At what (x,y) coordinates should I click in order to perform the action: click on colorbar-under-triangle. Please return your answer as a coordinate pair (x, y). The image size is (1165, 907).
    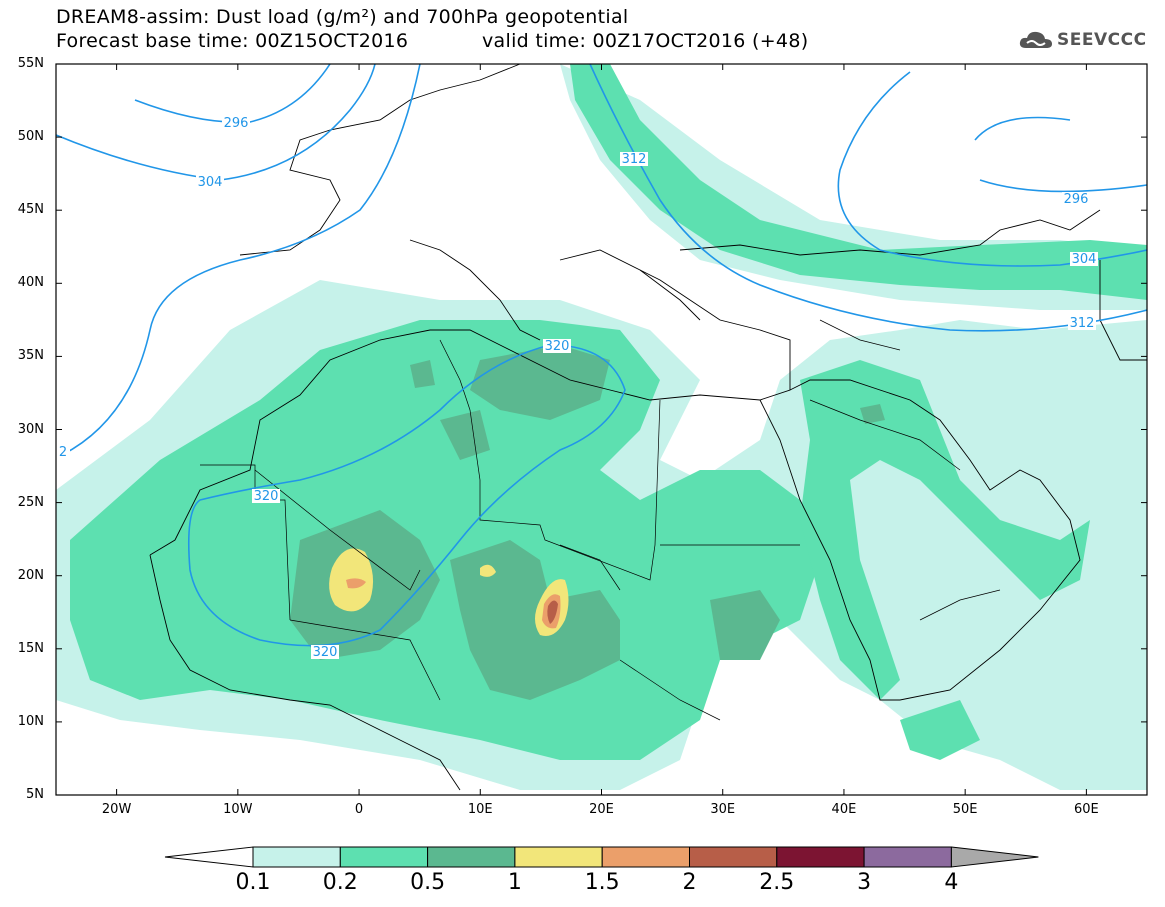
    Looking at the image, I should click on (209, 857).